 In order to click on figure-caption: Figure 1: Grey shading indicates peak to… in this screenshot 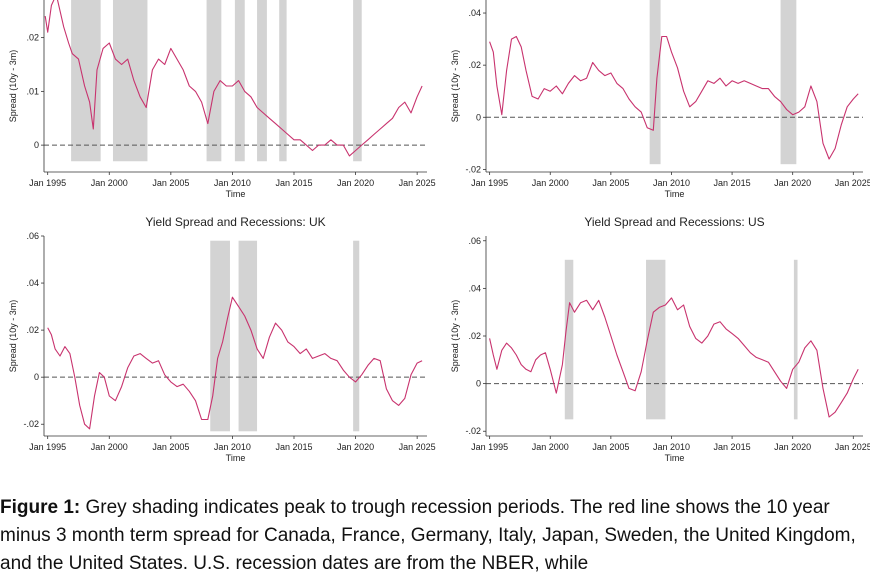, I will do `click(433, 536)`.